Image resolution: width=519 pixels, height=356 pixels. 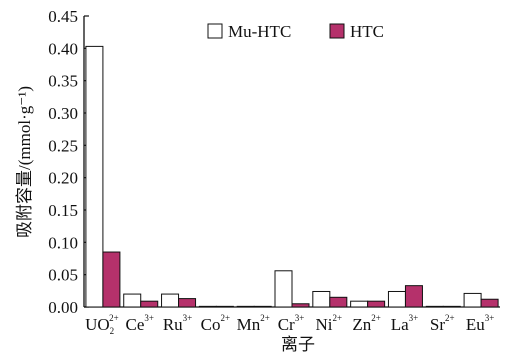 I want to click on x-tick-label-base: La, so click(x=400, y=324).